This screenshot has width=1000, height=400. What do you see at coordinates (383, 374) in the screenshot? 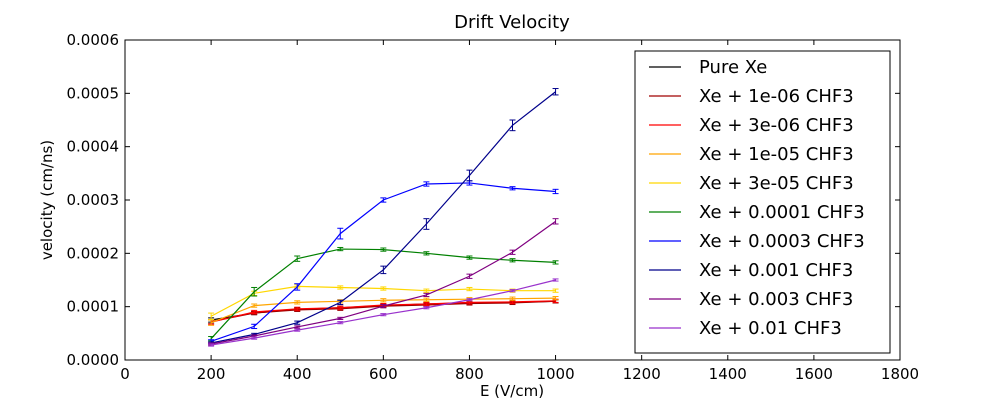
I see `x-tick-label: 600` at bounding box center [383, 374].